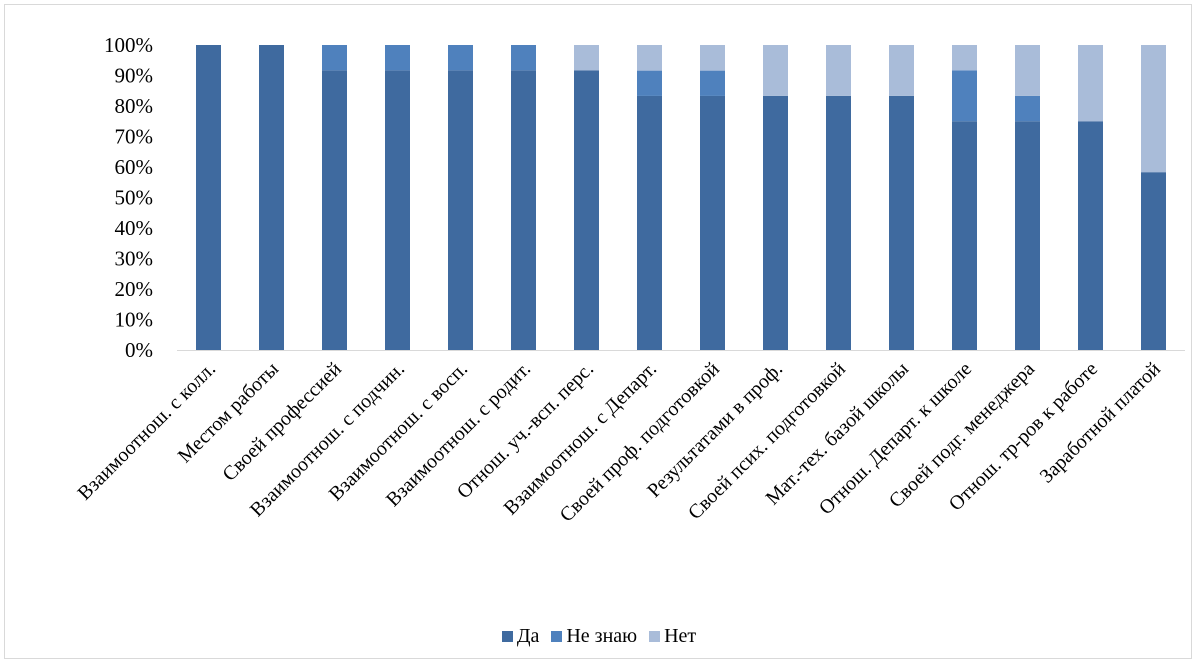  Describe the element at coordinates (602, 636) in the screenshot. I see `legend-label: Не знаю` at that location.